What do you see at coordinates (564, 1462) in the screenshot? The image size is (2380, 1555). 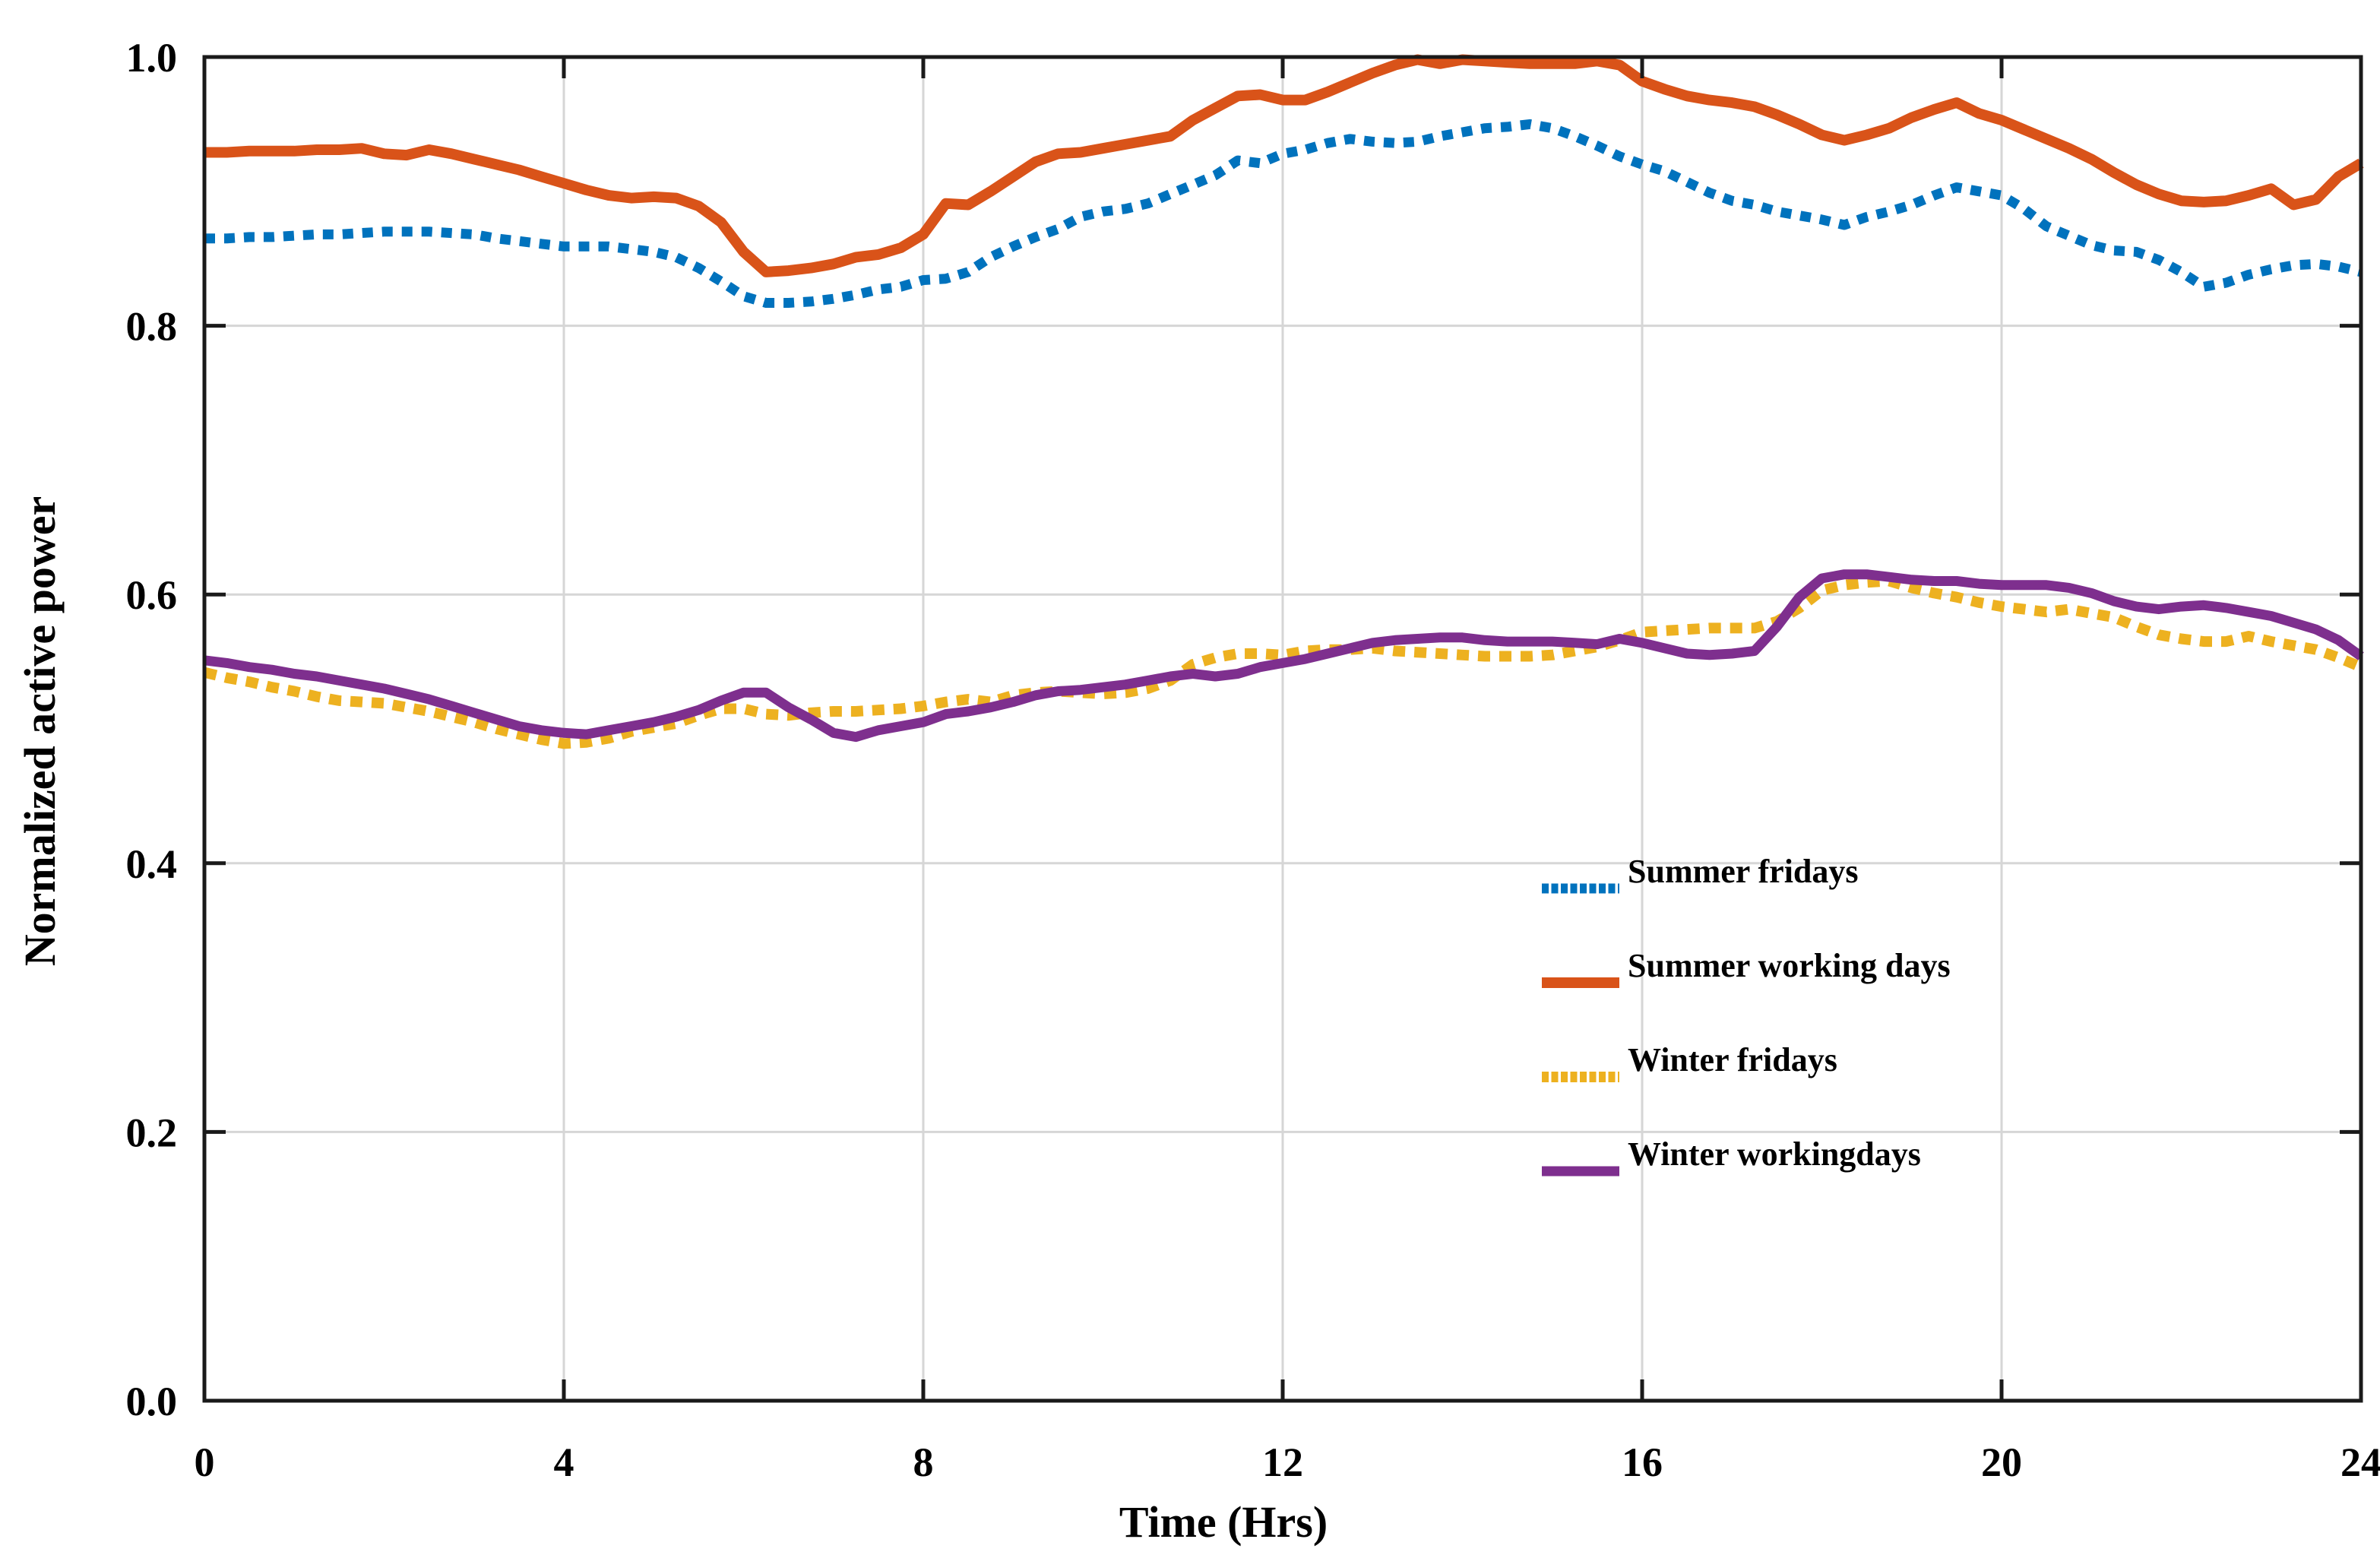 I see `svg-text: 4` at bounding box center [564, 1462].